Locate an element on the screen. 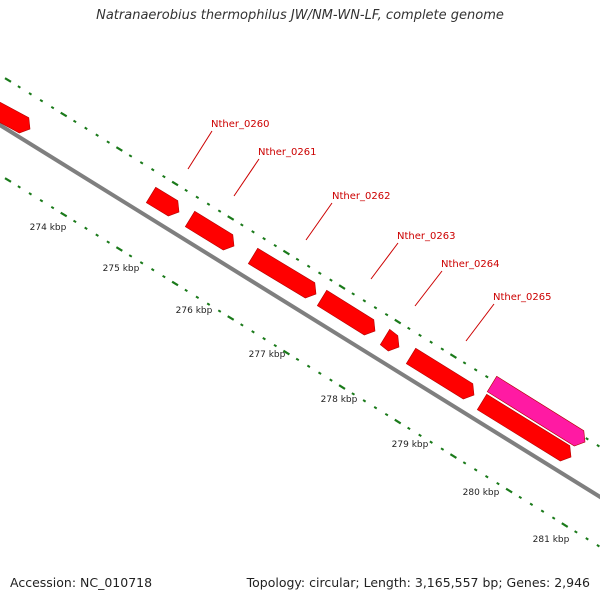 This screenshot has width=600, height=600. gene-label: Nther_0265 is located at coordinates (522, 297).